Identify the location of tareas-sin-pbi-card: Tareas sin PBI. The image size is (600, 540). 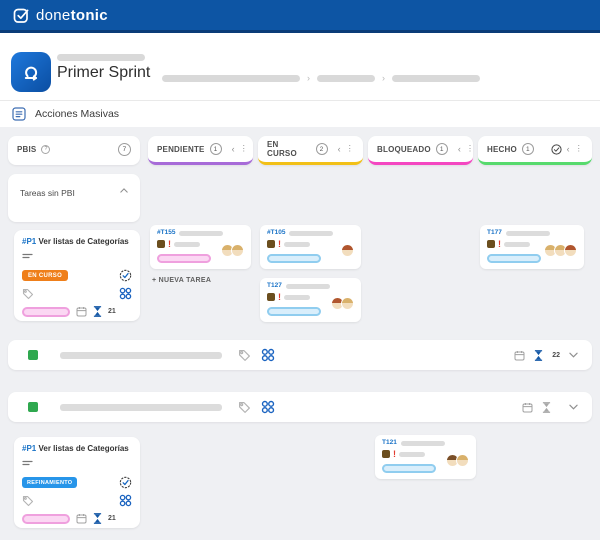
(74, 198).